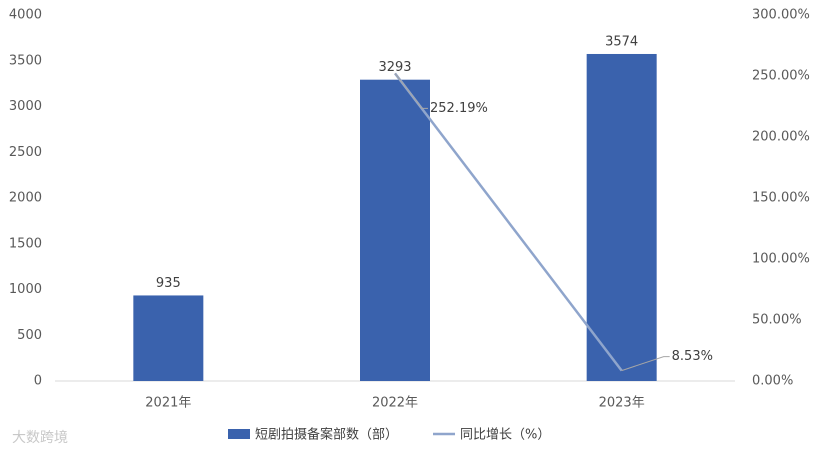 Image resolution: width=813 pixels, height=455 pixels. What do you see at coordinates (394, 67) in the screenshot?
I see `bar-label: 3293` at bounding box center [394, 67].